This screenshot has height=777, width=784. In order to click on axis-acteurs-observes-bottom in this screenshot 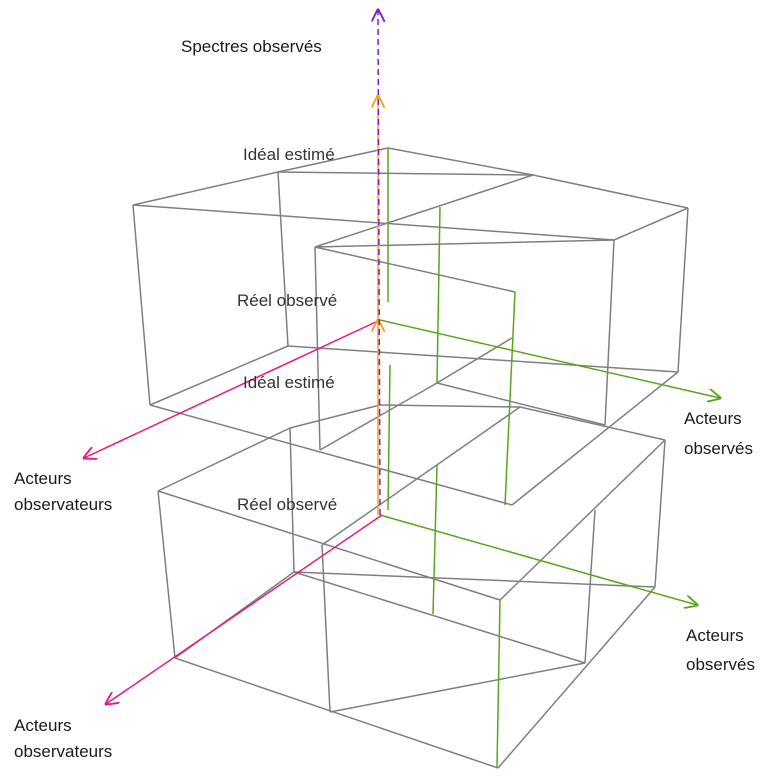, I will do `click(538, 559)`.